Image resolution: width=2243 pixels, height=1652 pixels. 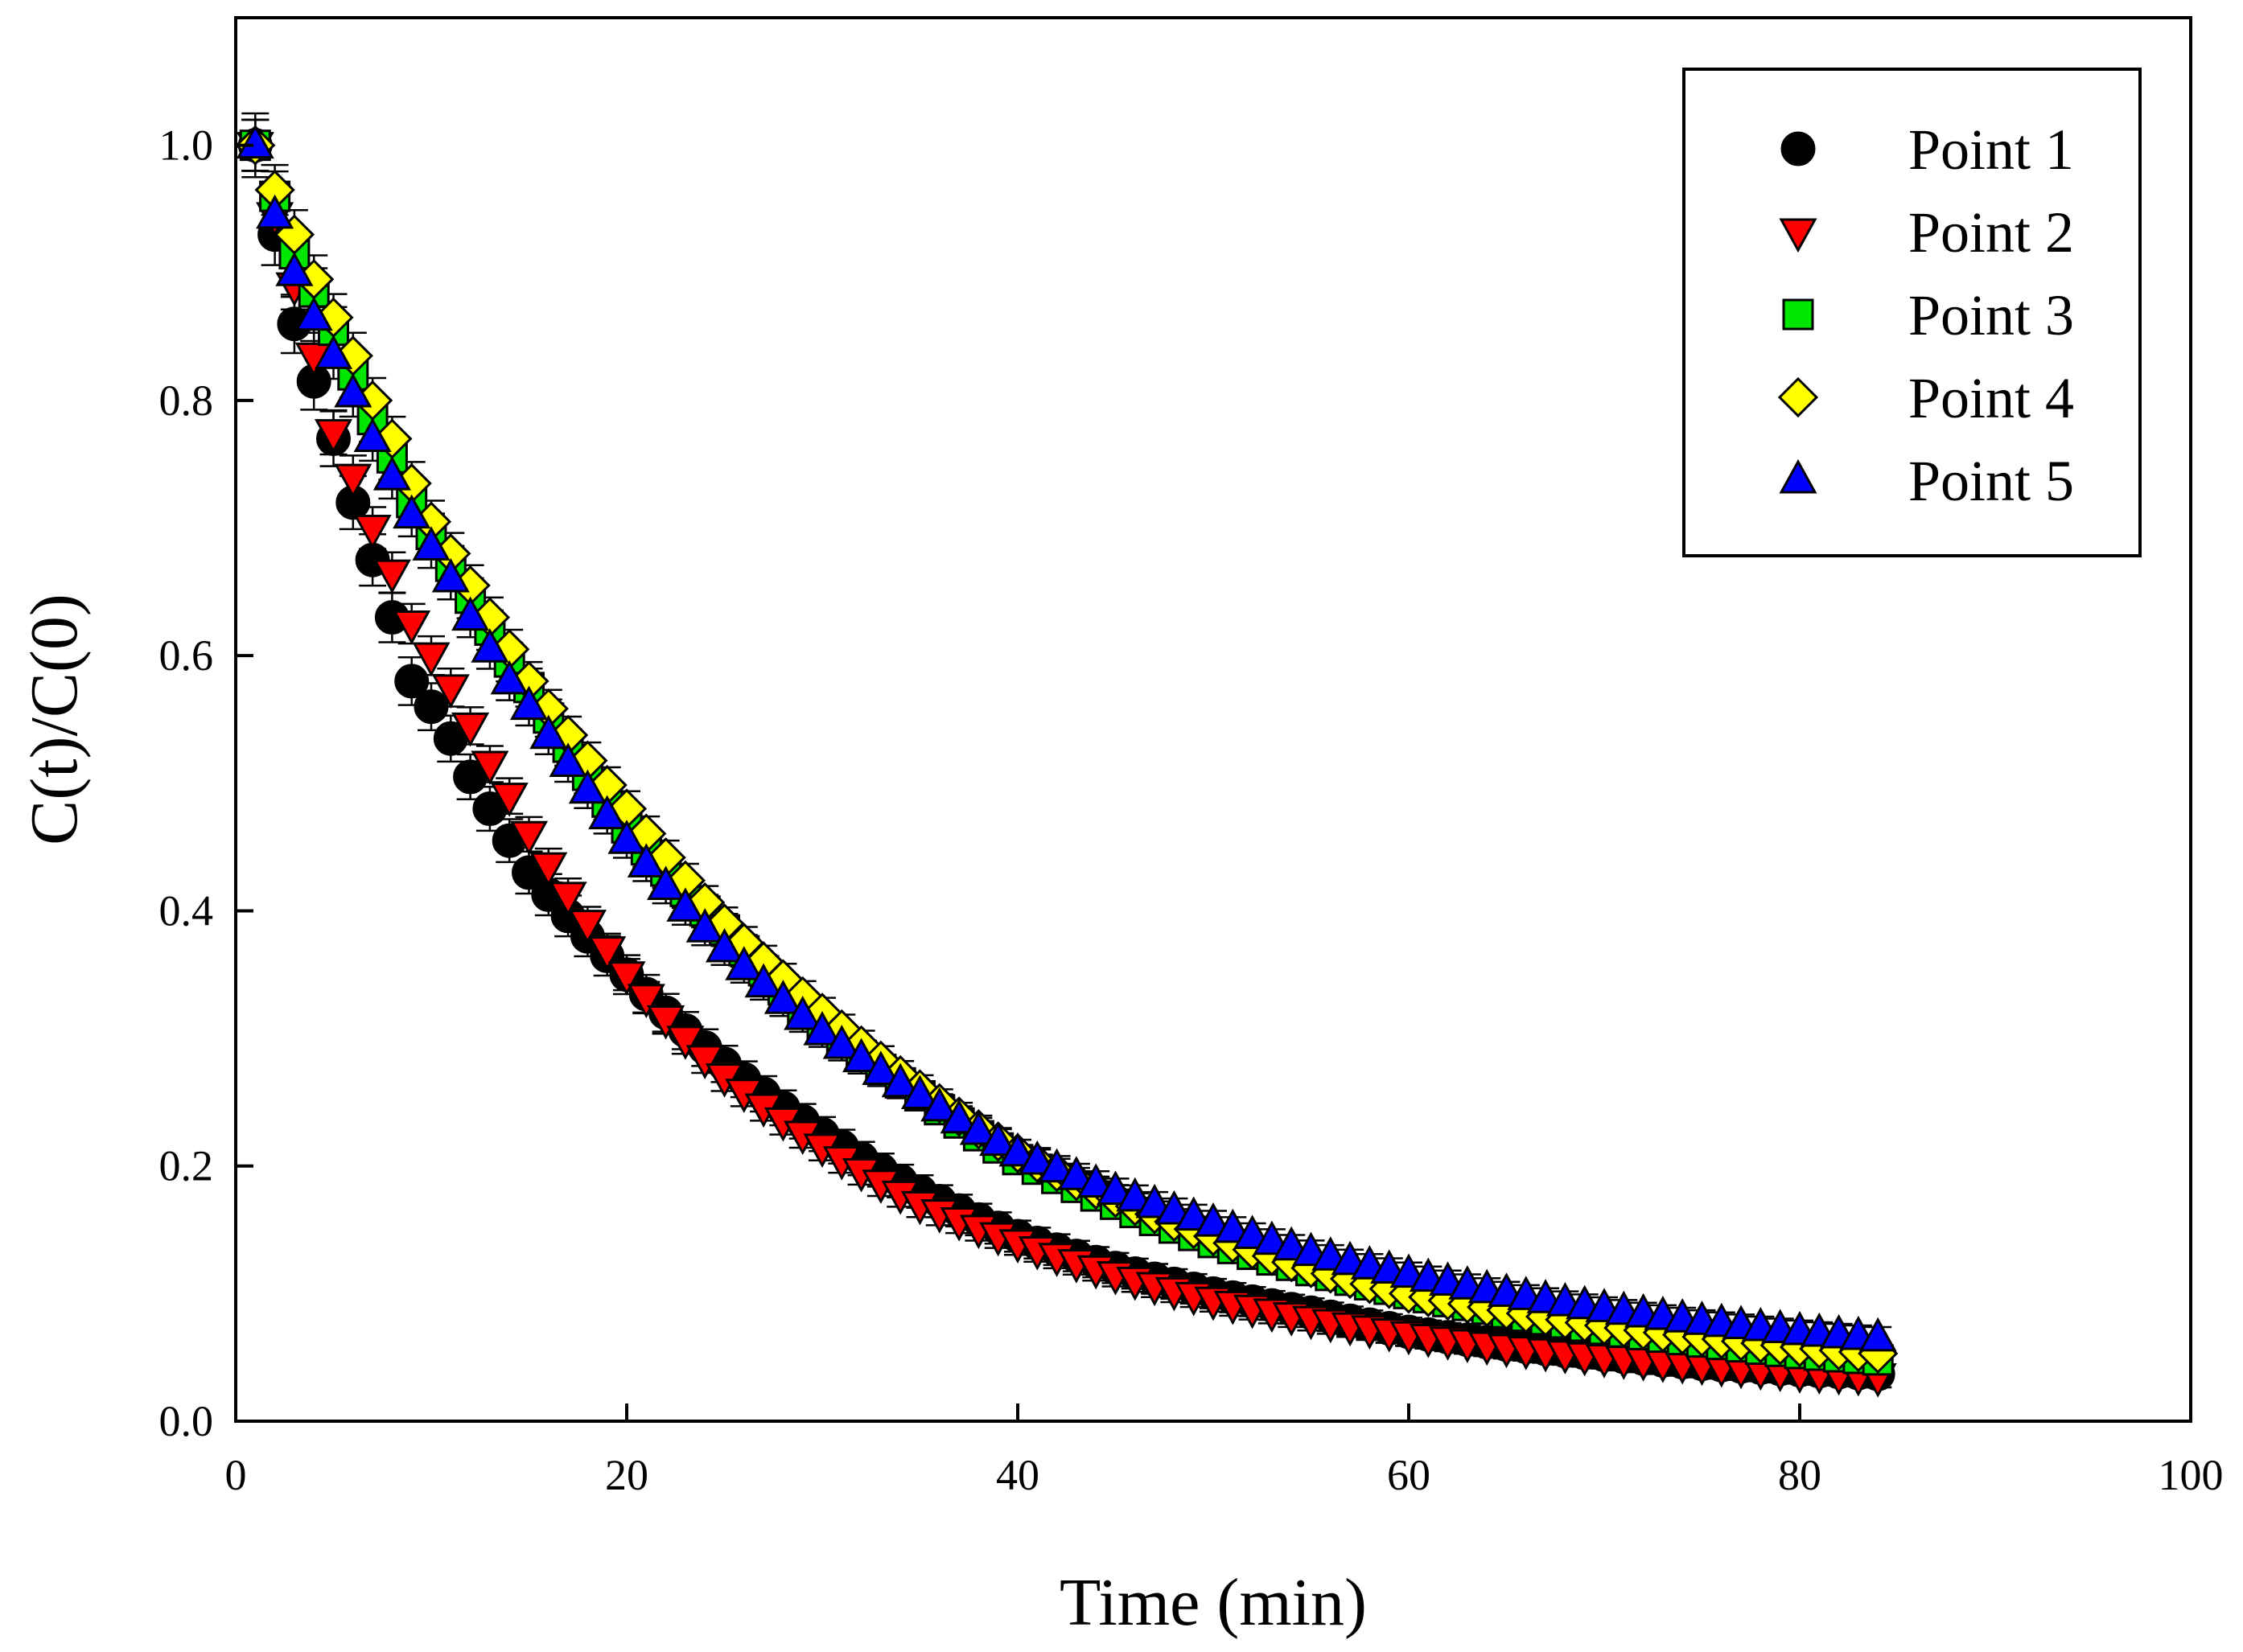 I want to click on legend-label: Point 5, so click(x=1991, y=481).